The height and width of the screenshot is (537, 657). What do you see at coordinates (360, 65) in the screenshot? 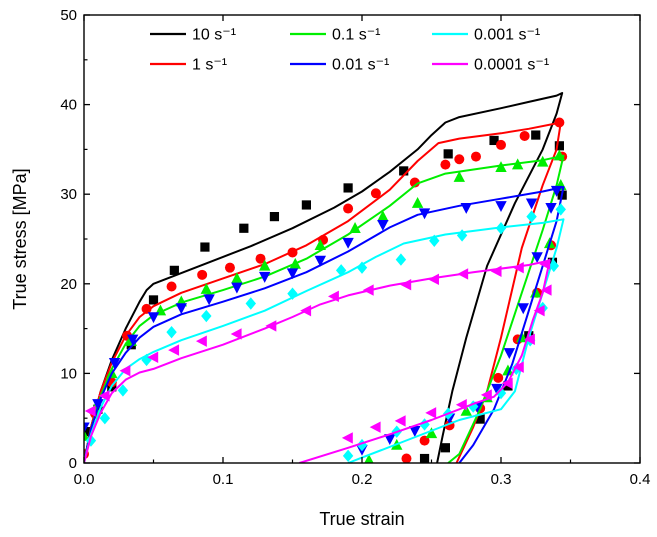
I see `legend-label: 0.01 s⁻¹` at bounding box center [360, 65].